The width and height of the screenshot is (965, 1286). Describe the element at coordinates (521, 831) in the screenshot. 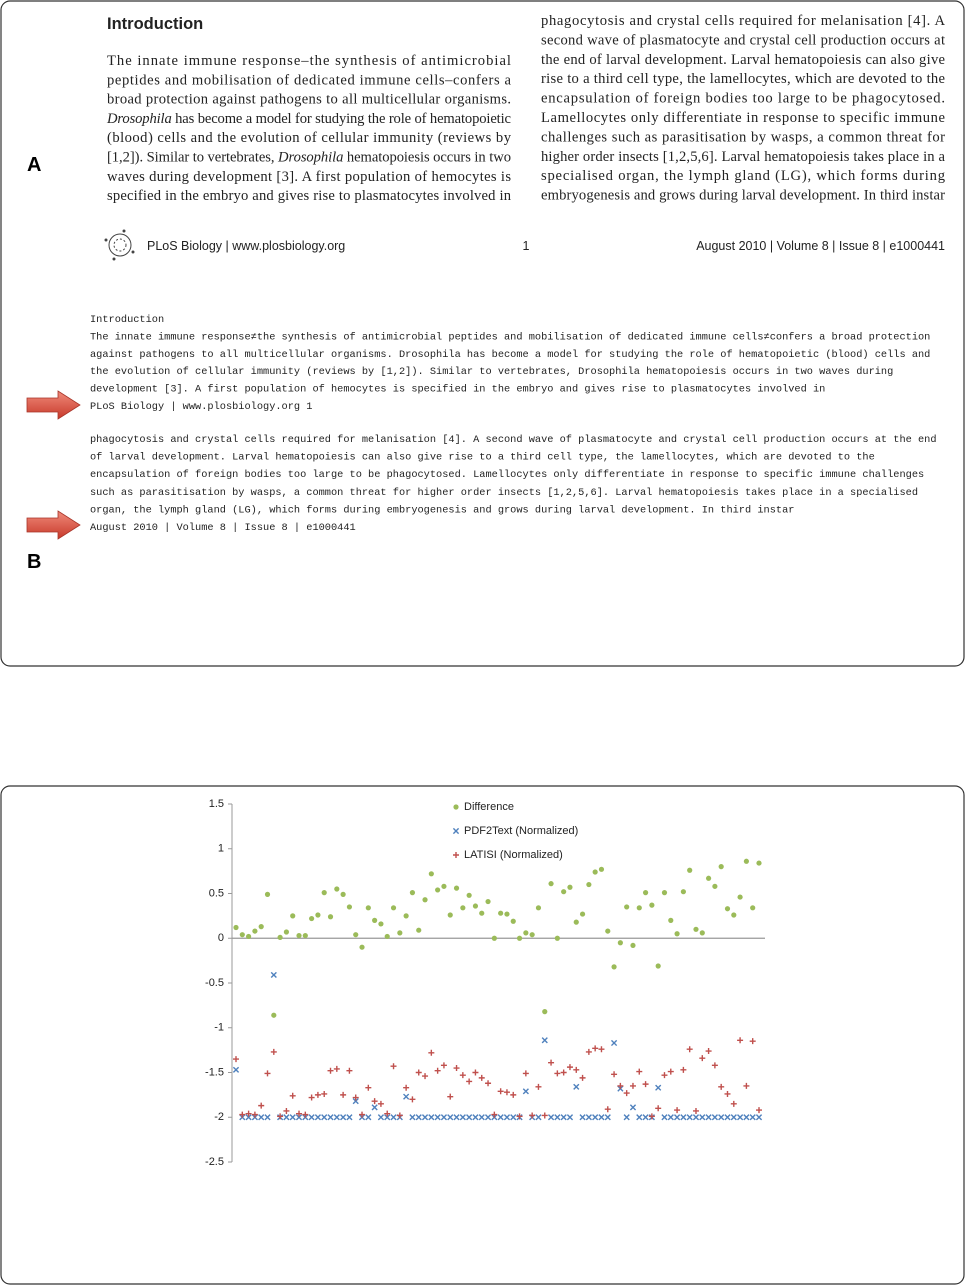

I see `legend-label: PDF2Text (Normalized)` at that location.